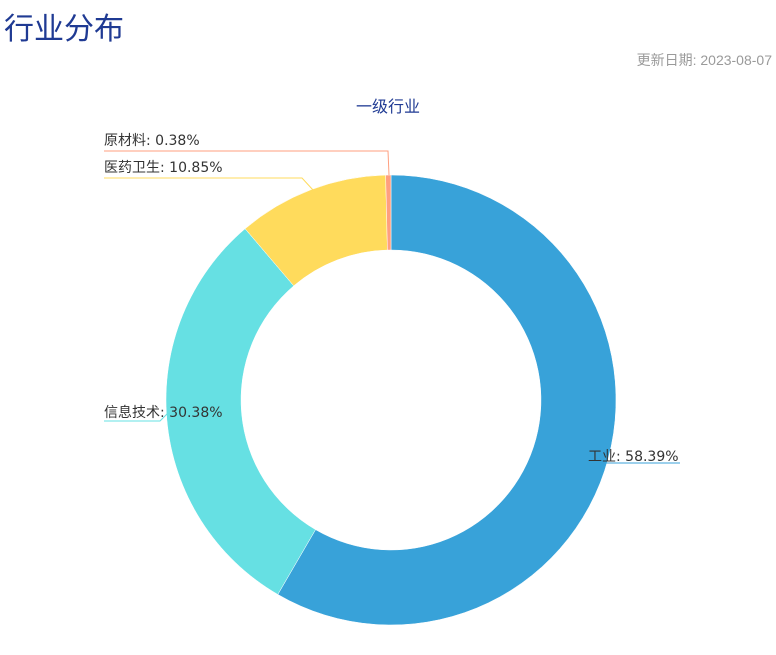 The height and width of the screenshot is (655, 776). What do you see at coordinates (163, 168) in the screenshot?
I see `slice-label-2: 医药卫生: 10.85%` at bounding box center [163, 168].